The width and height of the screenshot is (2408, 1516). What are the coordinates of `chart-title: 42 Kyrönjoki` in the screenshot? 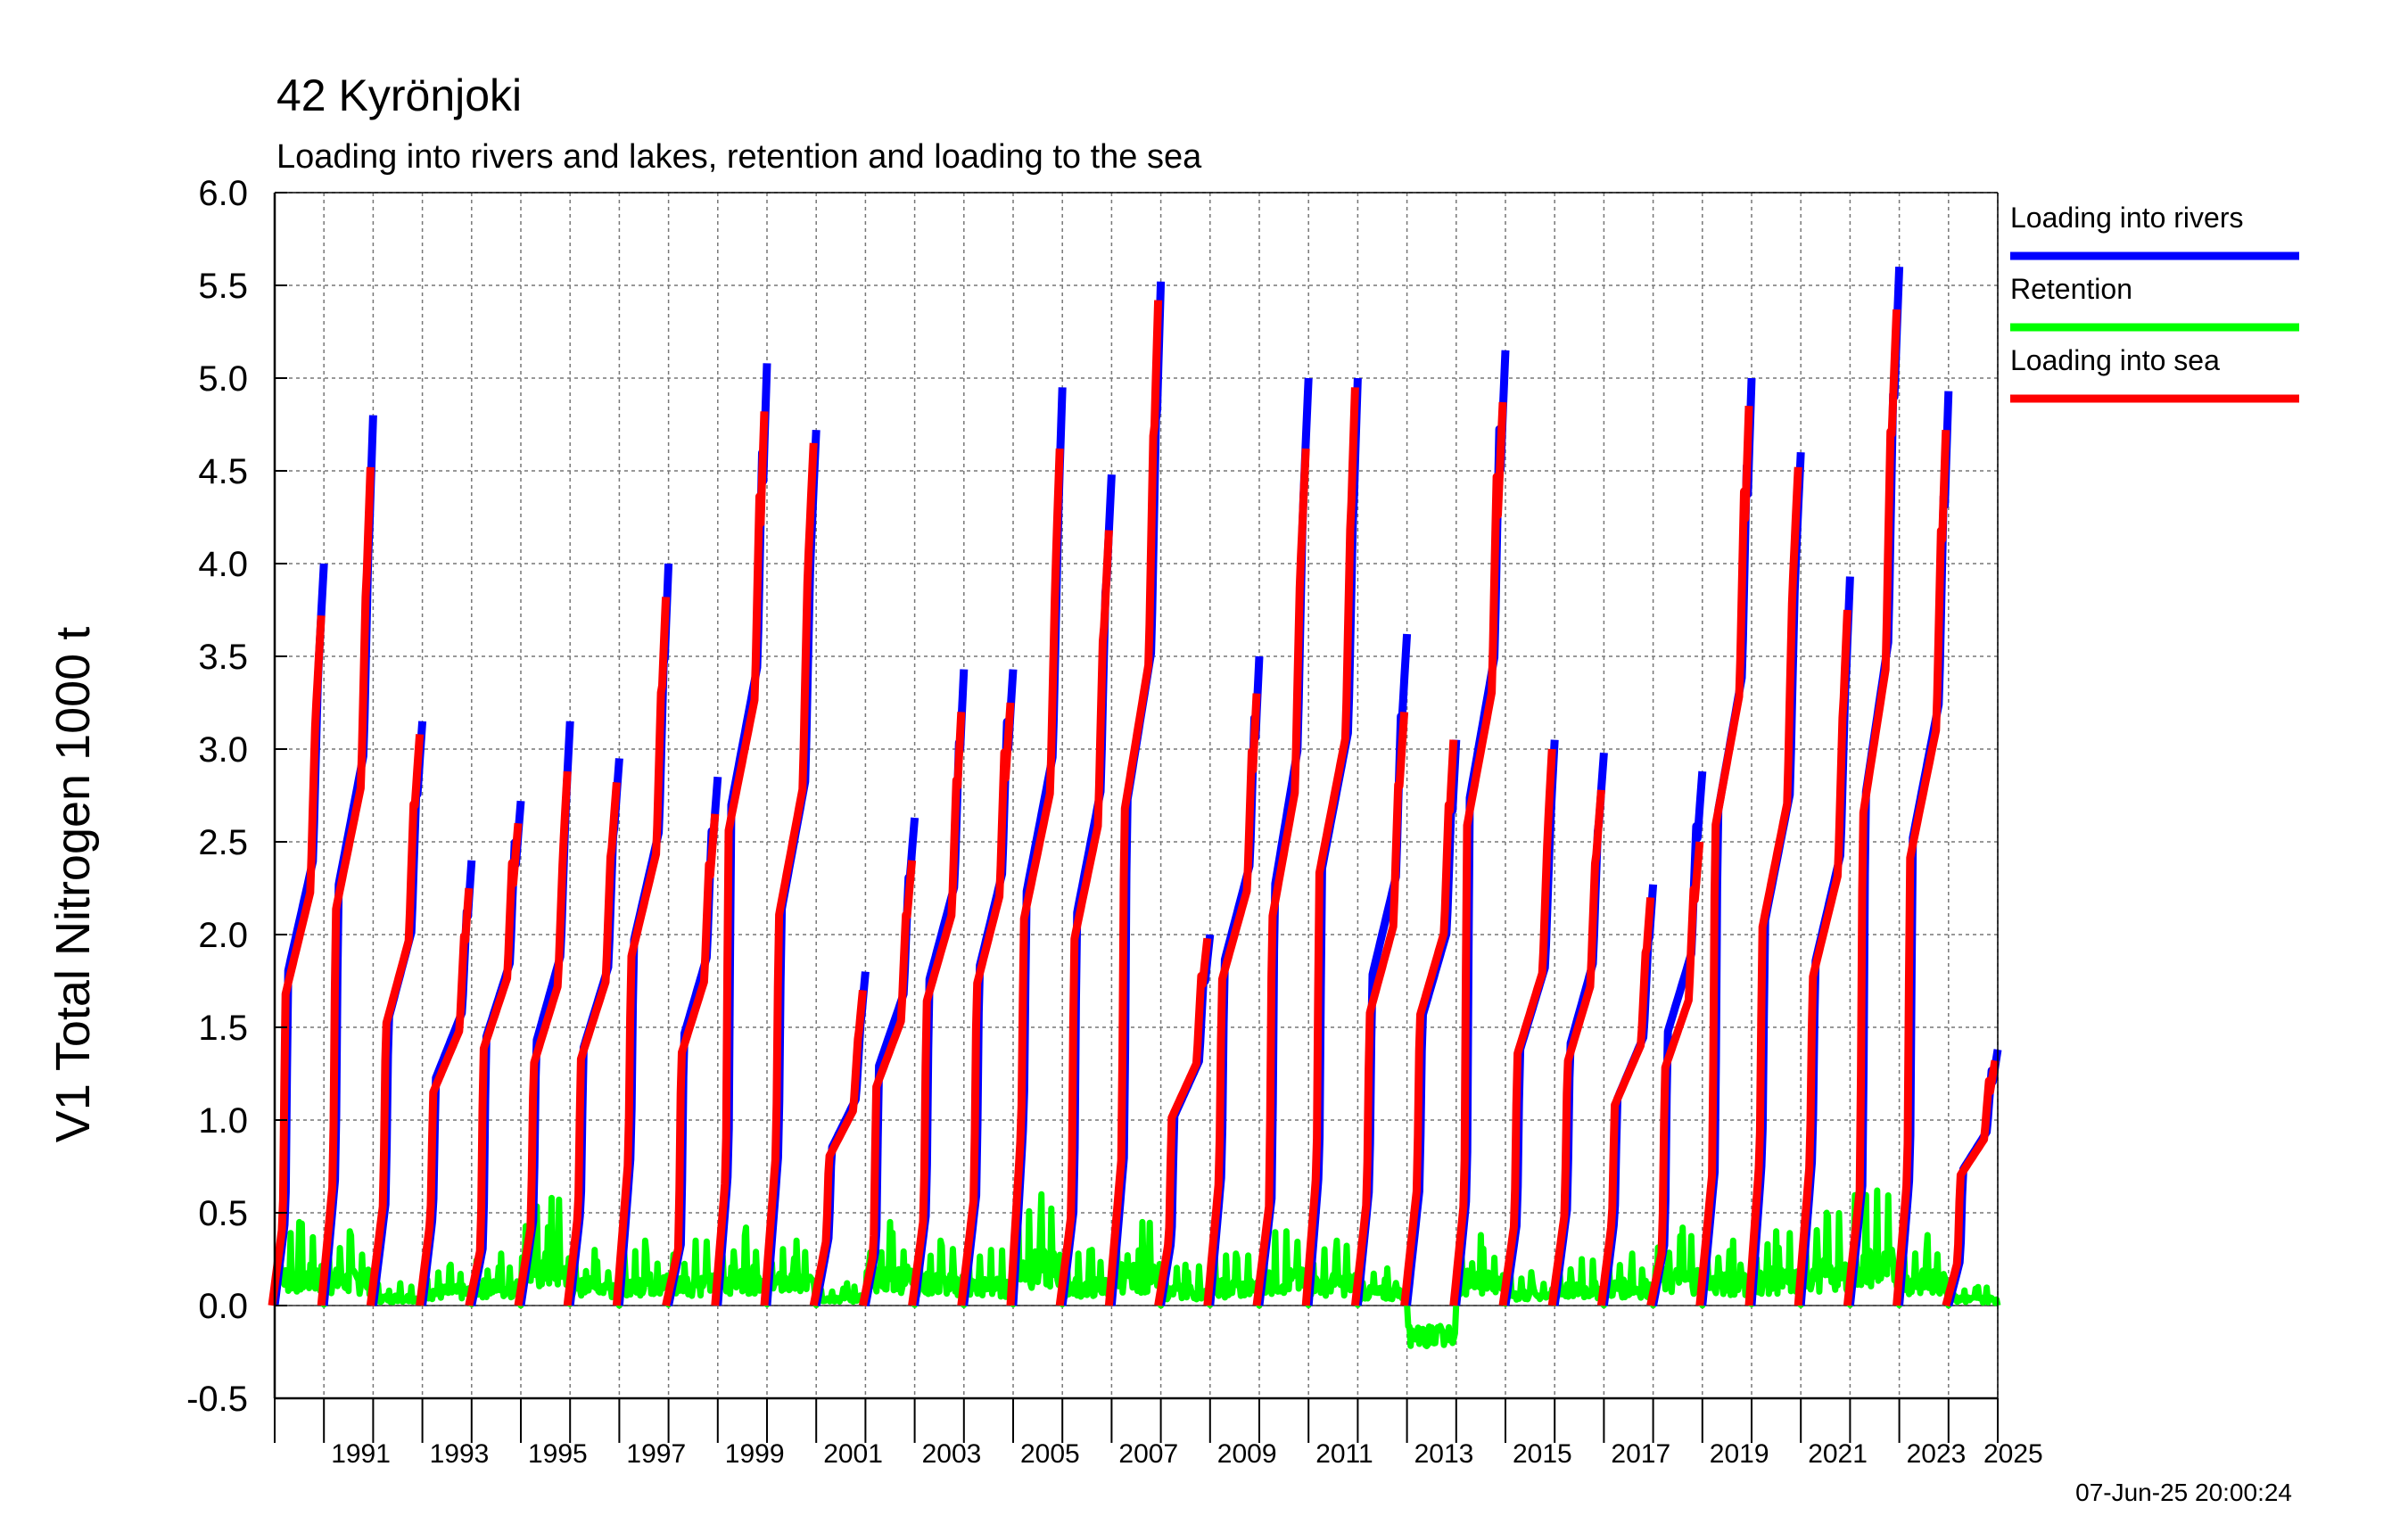 It's located at (399, 95).